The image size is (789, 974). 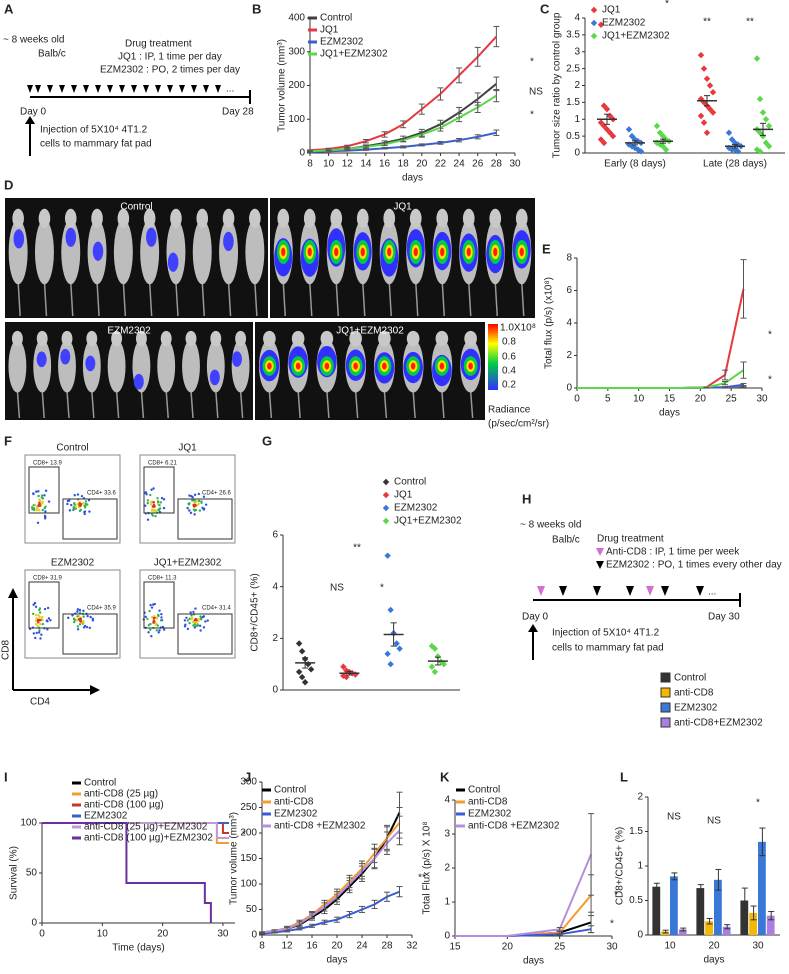 I want to click on x-tick-label: 14, so click(x=366, y=164).